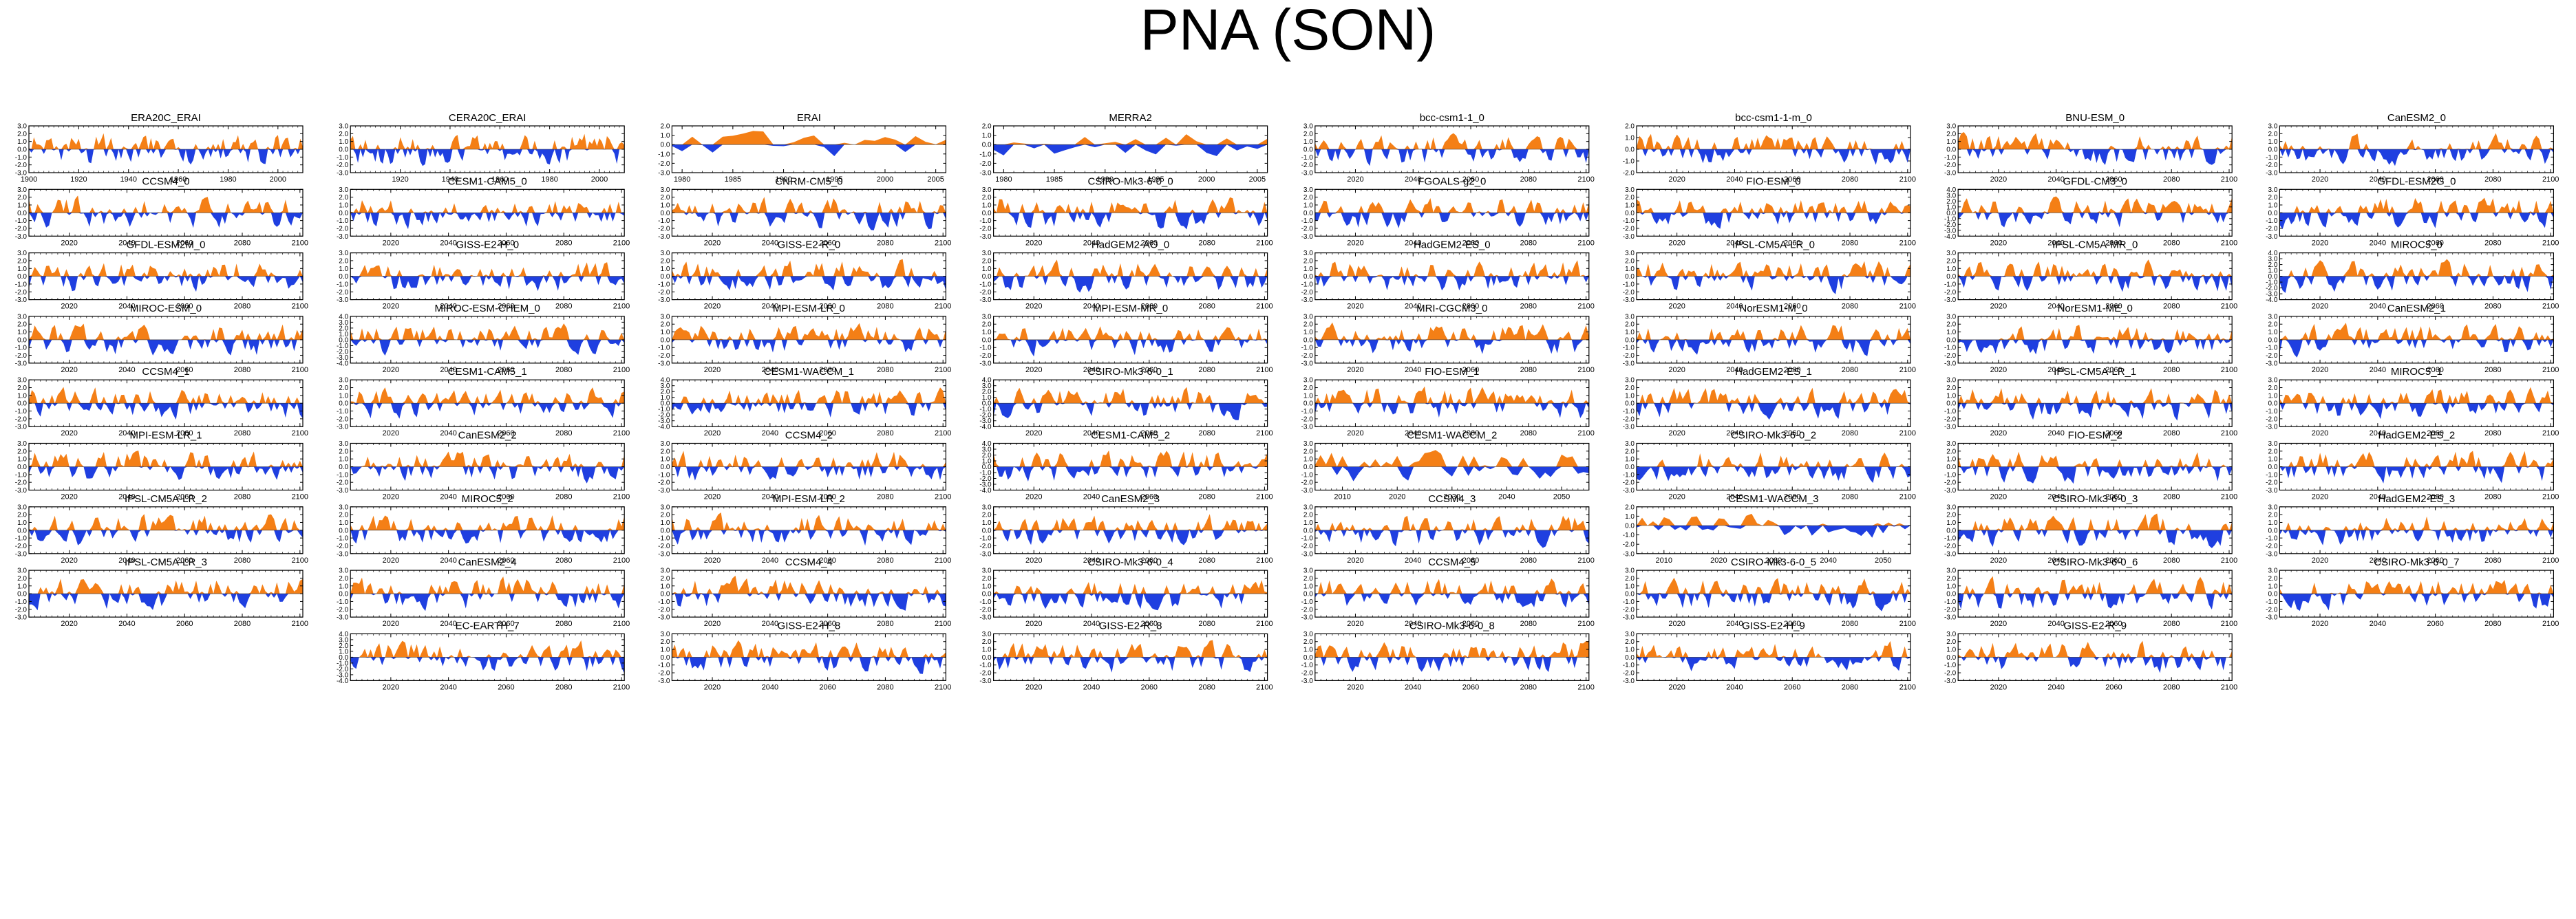 The width and height of the screenshot is (2576, 919). Describe the element at coordinates (278, 179) in the screenshot. I see `x-tick-label: 2000` at that location.